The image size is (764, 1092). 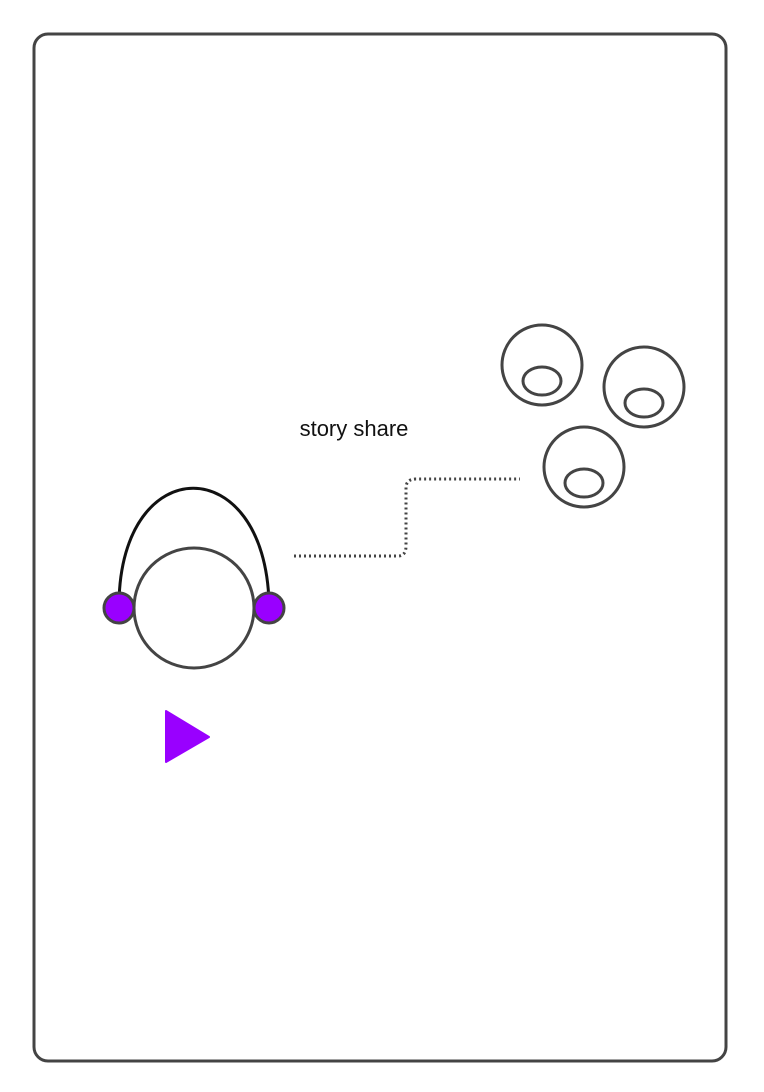 I want to click on right-earcup, so click(x=269, y=608).